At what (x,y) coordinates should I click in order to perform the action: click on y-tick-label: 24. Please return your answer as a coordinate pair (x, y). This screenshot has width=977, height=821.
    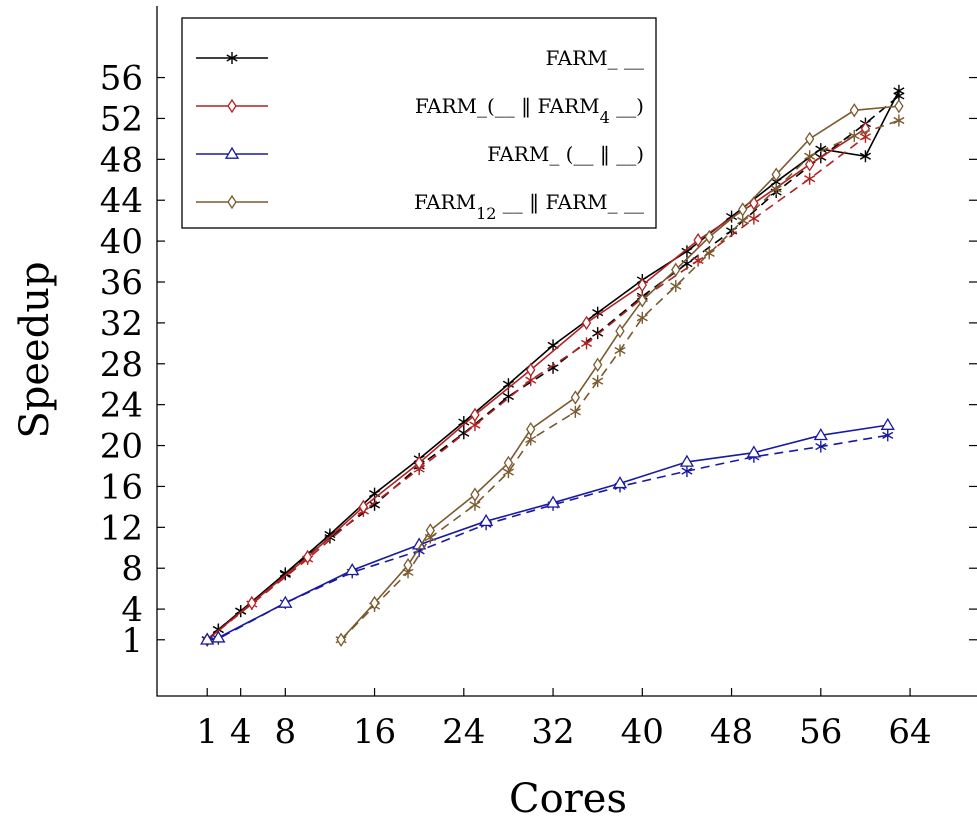
    Looking at the image, I should click on (121, 406).